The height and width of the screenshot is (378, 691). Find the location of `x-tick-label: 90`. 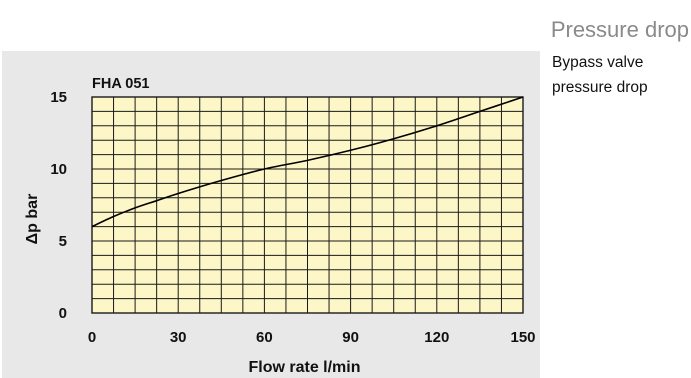

x-tick-label: 90 is located at coordinates (350, 337).